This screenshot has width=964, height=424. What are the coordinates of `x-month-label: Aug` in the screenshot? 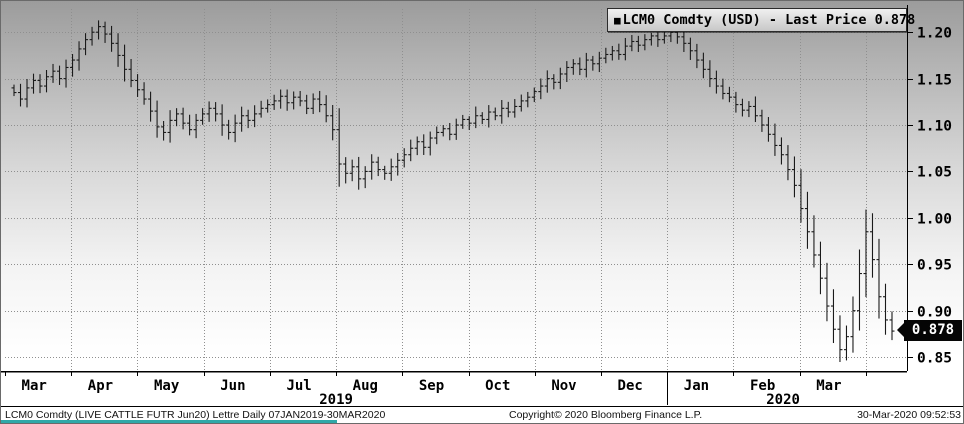 It's located at (365, 386).